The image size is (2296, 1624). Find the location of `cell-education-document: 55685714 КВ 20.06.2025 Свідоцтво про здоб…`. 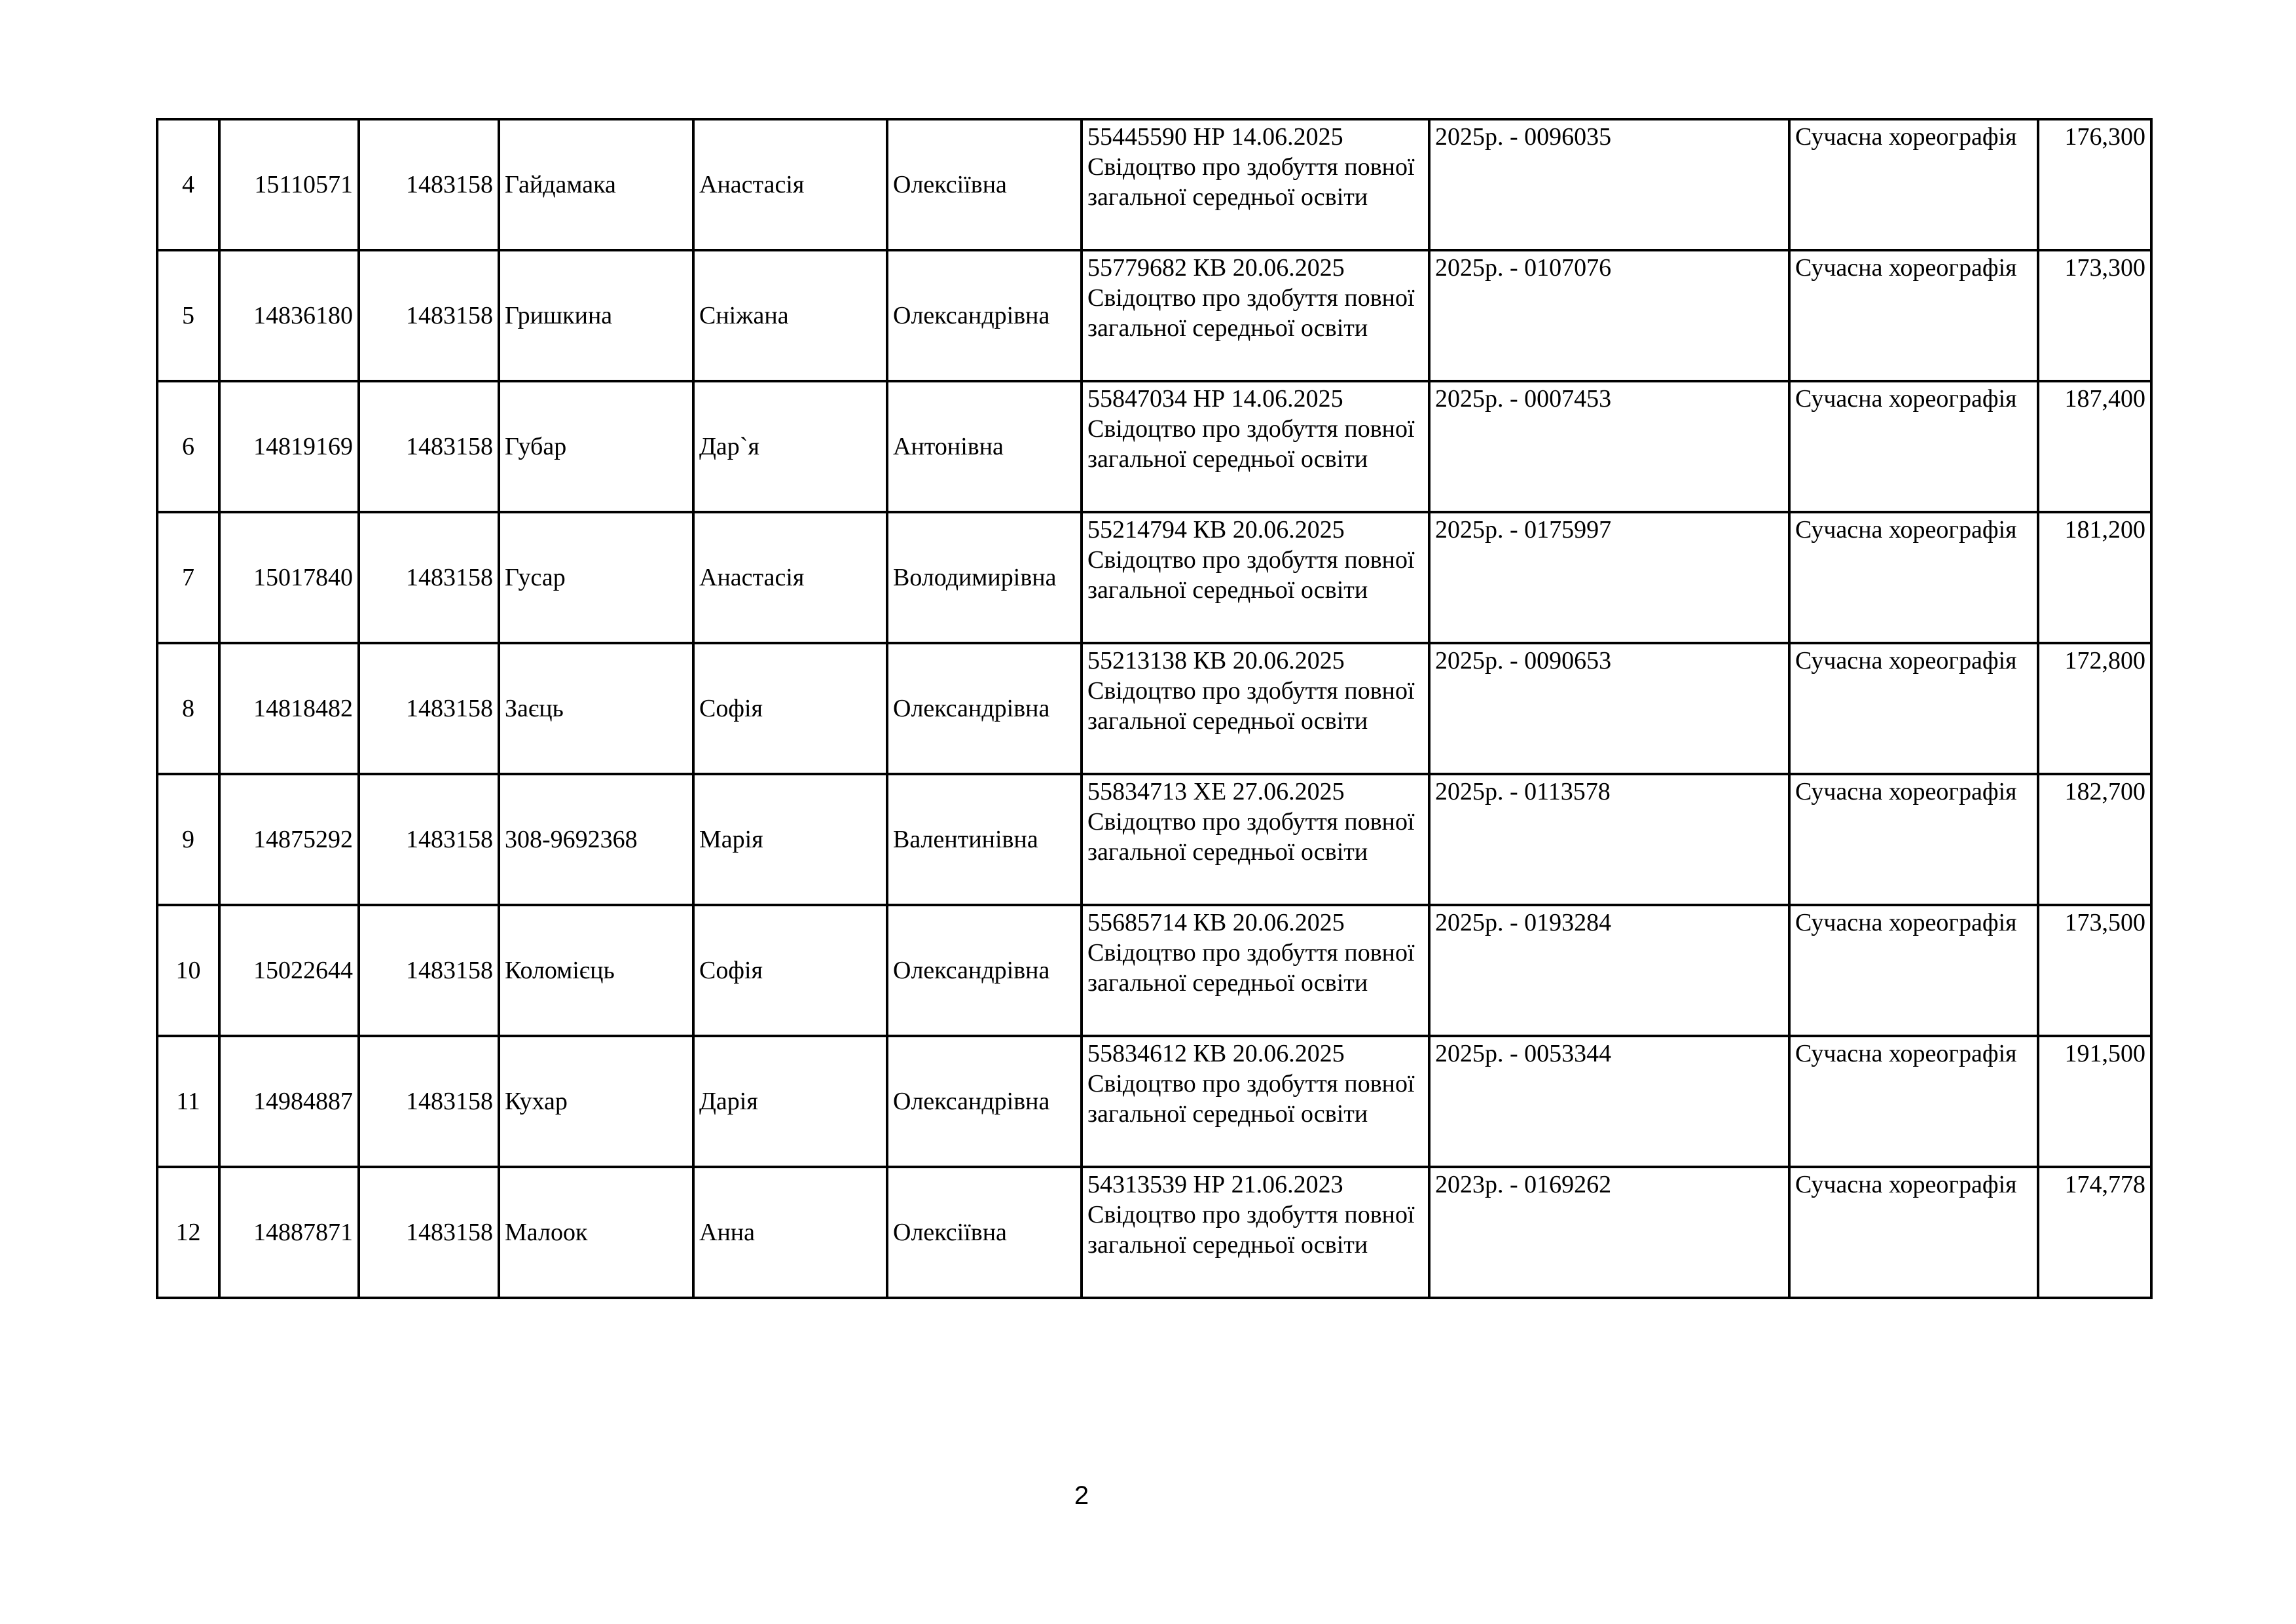

cell-education-document: 55685714 КВ 20.06.2025 Свідоцтво про здоб… is located at coordinates (1255, 970).